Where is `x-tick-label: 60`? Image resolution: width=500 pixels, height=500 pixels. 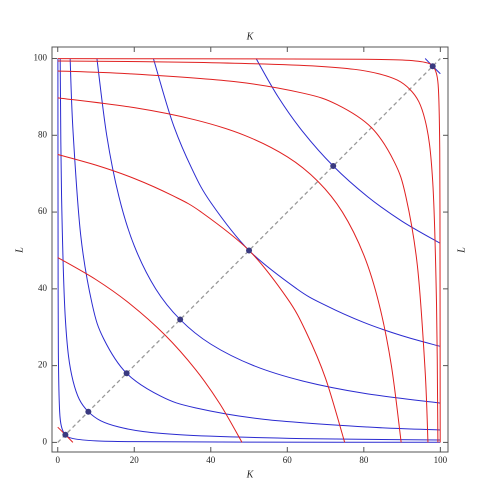 x-tick-label: 60 is located at coordinates (288, 460).